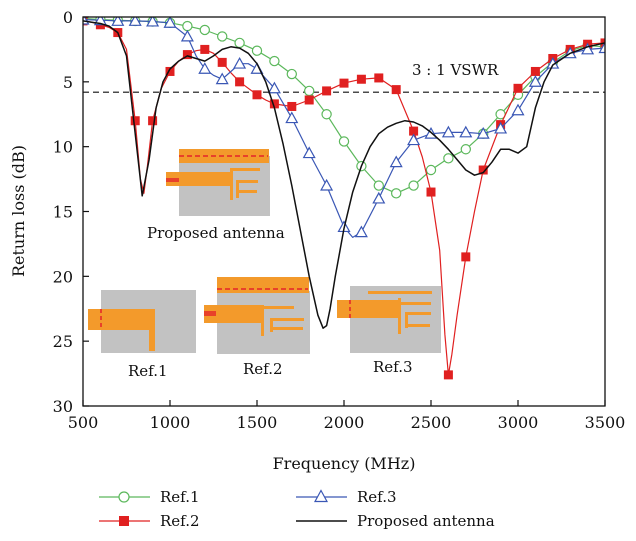 The width and height of the screenshot is (636, 541). What do you see at coordinates (389, 319) in the screenshot?
I see `ref3-antenna-inset-image` at bounding box center [389, 319].